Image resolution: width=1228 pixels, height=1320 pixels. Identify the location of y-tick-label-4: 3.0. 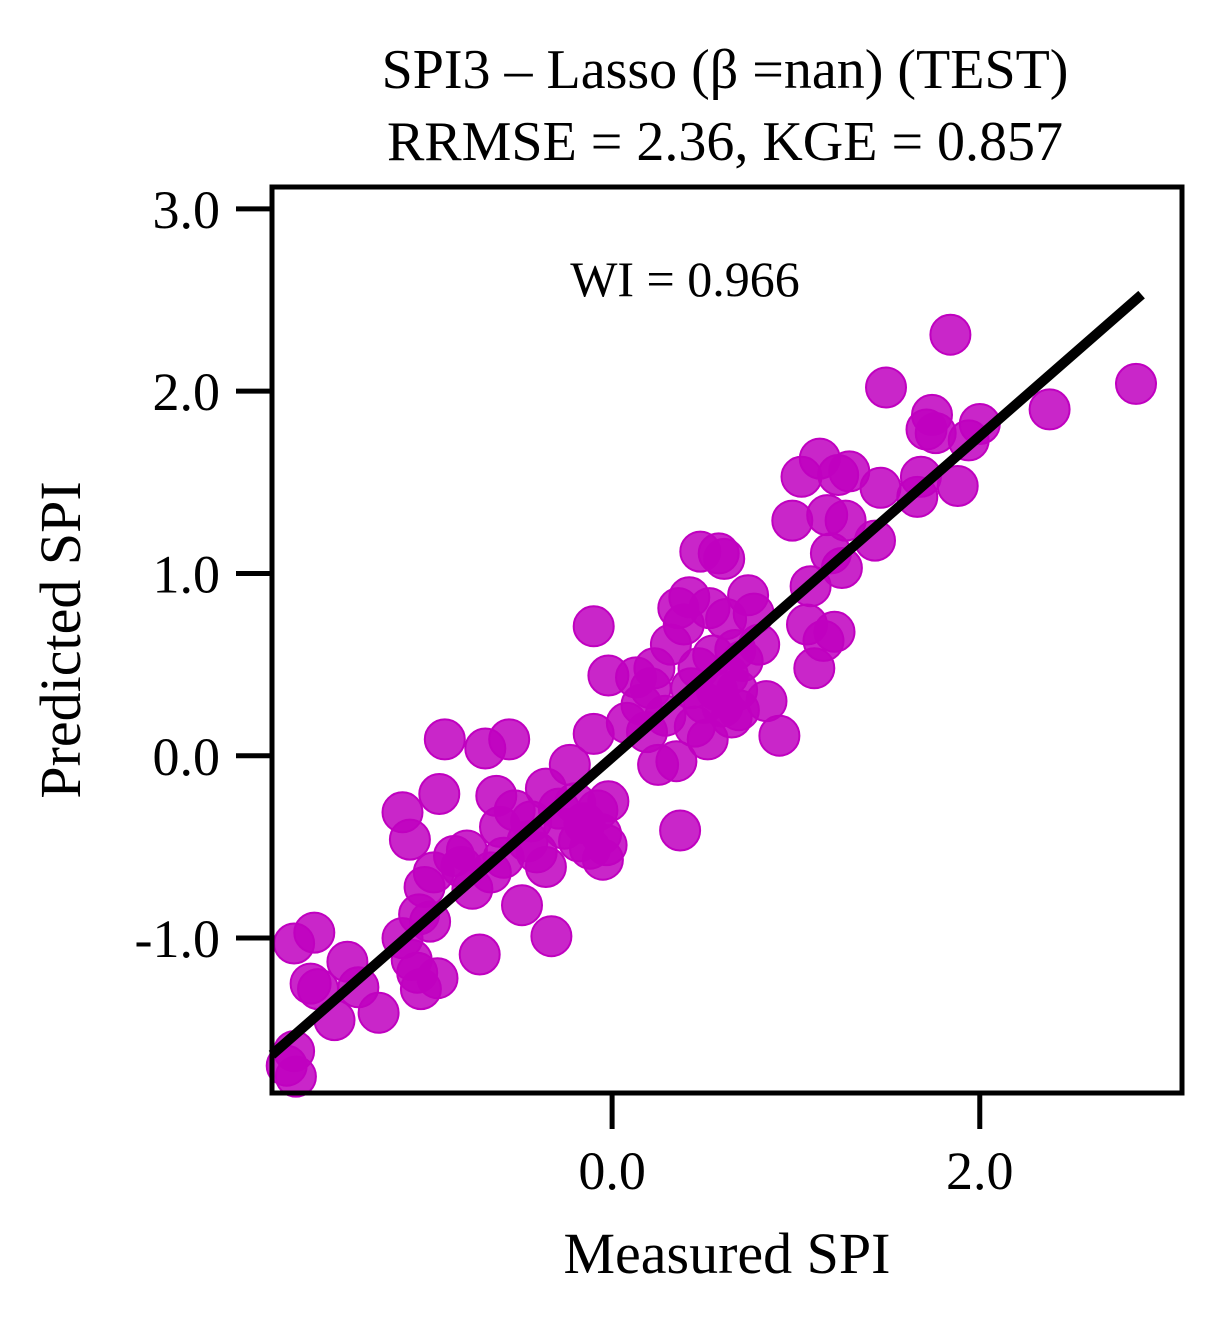
(187, 210).